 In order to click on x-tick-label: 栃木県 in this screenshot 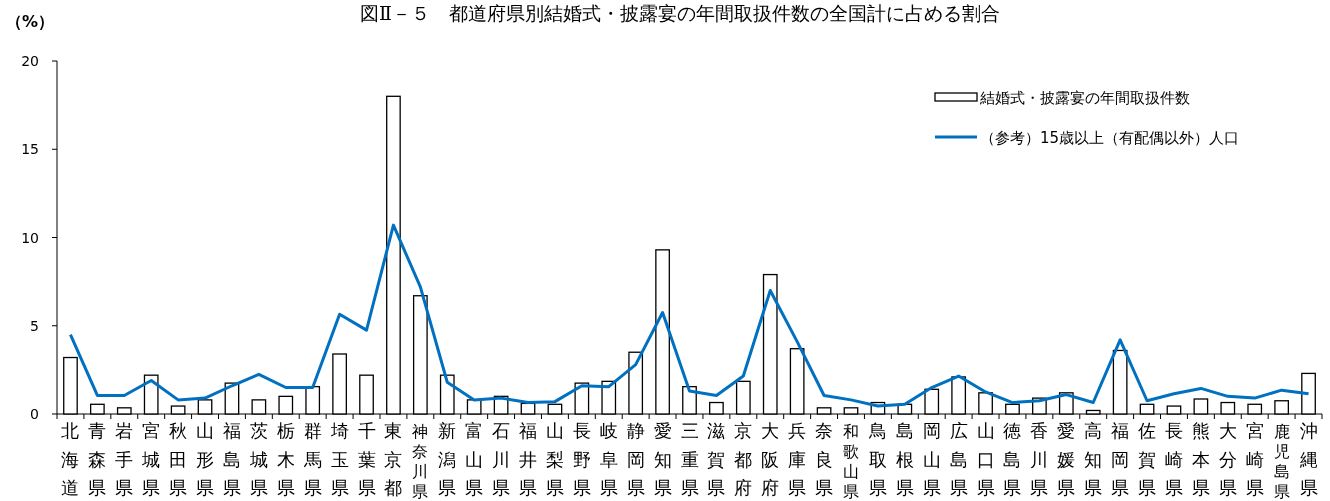, I will do `click(285, 459)`.